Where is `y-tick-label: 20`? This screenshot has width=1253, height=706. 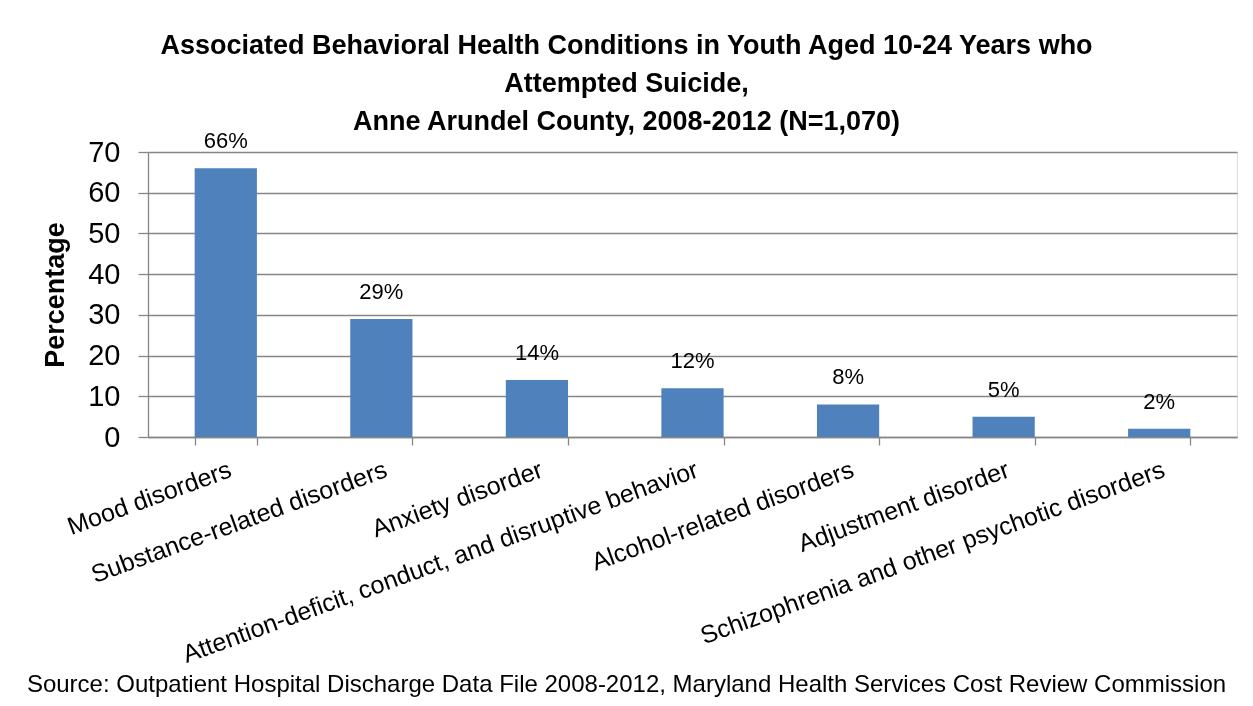
y-tick-label: 20 is located at coordinates (104, 355).